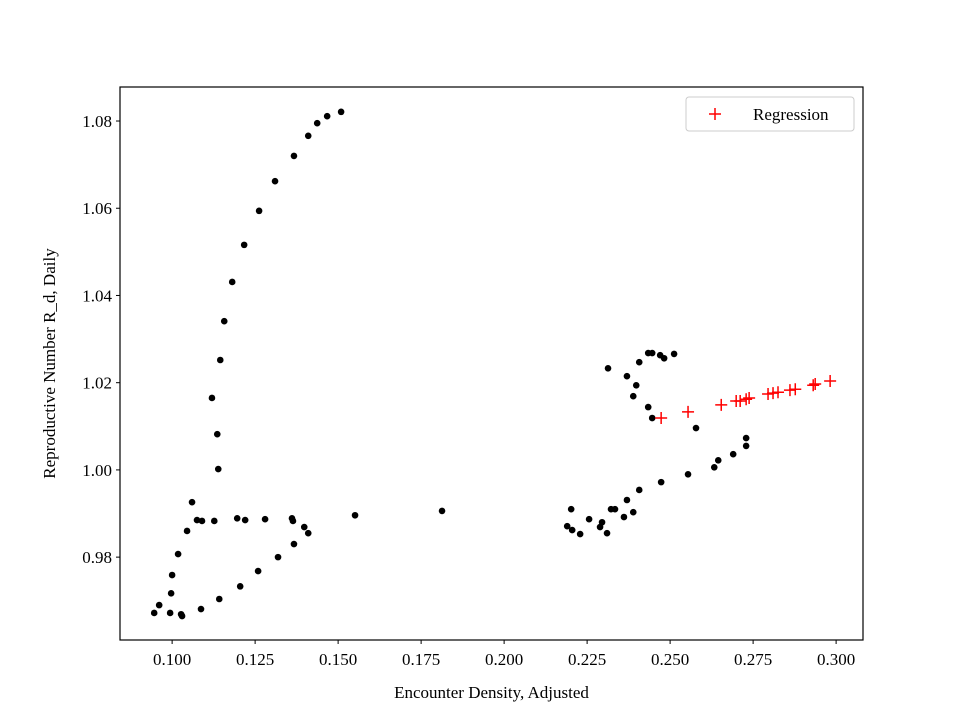  Describe the element at coordinates (172, 659) in the screenshot. I see `x-tick-label: 0.100` at that location.